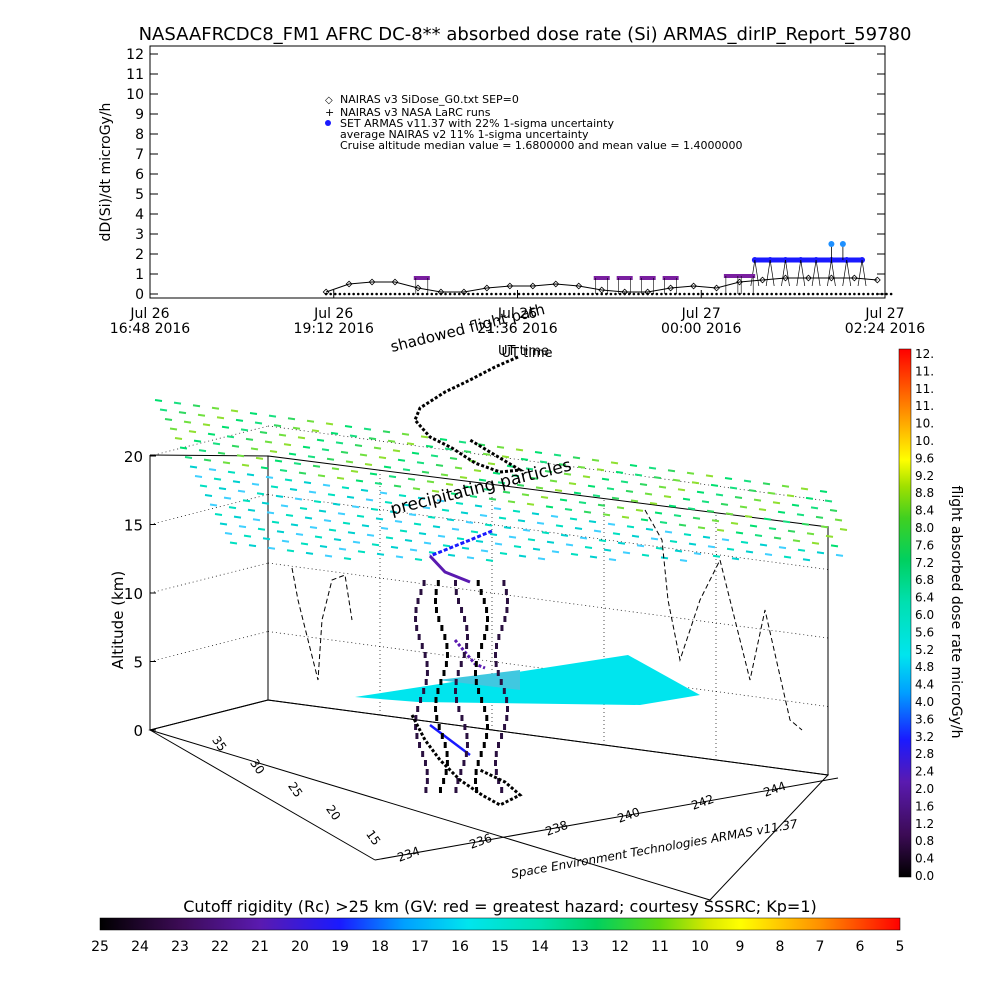  What do you see at coordinates (133, 594) in the screenshot?
I see `altitude-tick-label: 10` at bounding box center [133, 594].